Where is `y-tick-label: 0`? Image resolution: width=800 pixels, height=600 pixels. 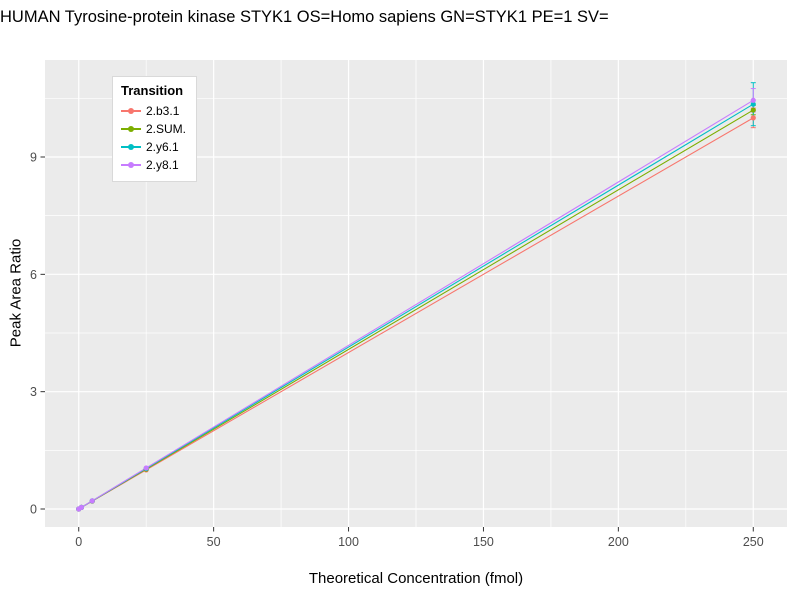 y-tick-label: 0 is located at coordinates (33, 510).